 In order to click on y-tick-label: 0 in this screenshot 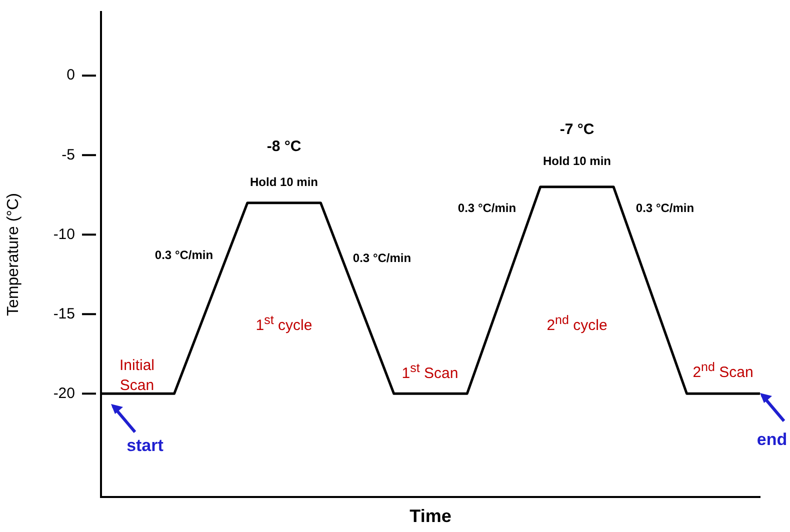, I will do `click(70, 75)`.